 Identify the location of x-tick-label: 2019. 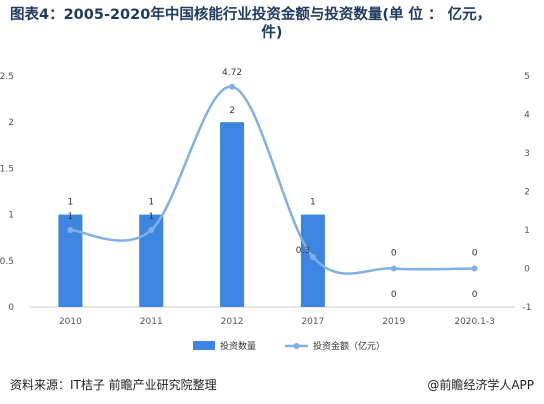
(393, 322).